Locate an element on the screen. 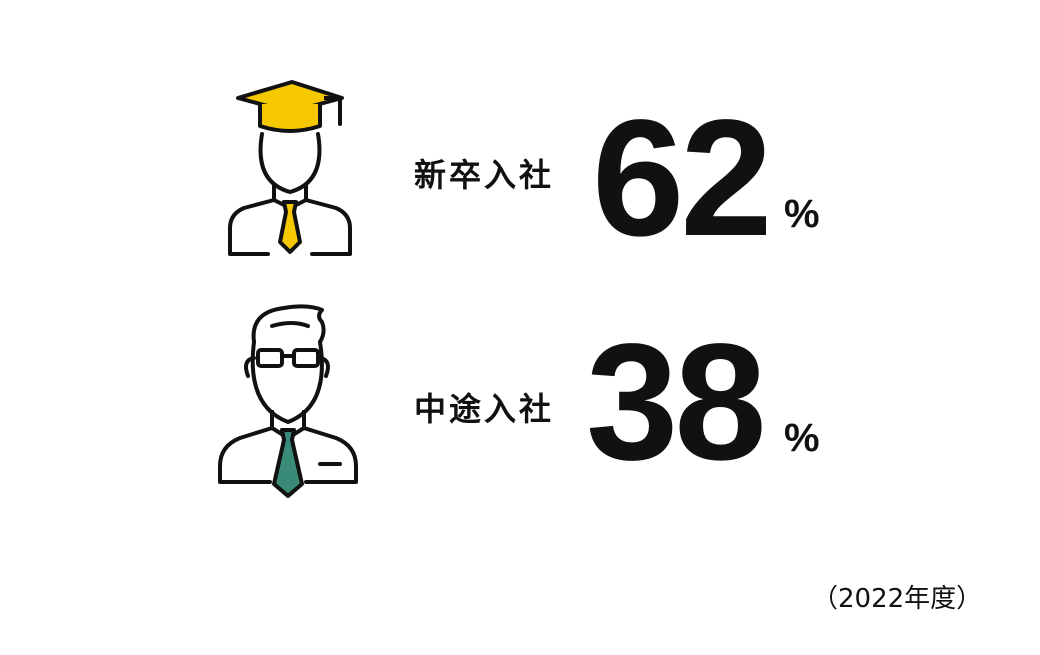 The image size is (1040, 655). stat-label: 中途入社 is located at coordinates (484, 409).